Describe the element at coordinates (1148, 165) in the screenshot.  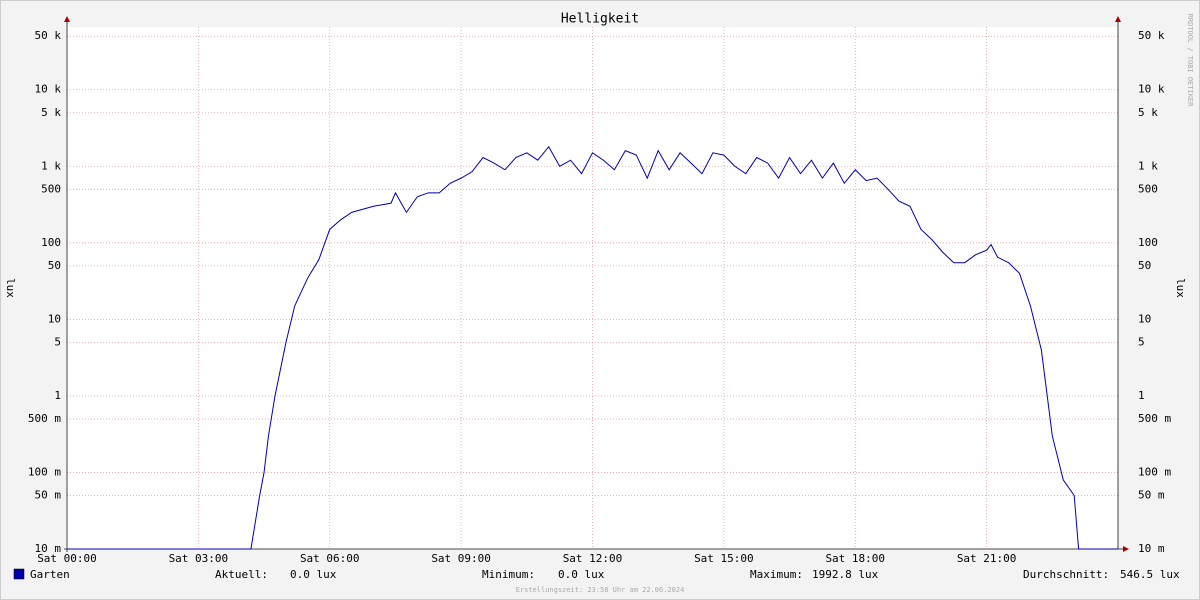
I see `y2-tick-label: 1 k` at that location.